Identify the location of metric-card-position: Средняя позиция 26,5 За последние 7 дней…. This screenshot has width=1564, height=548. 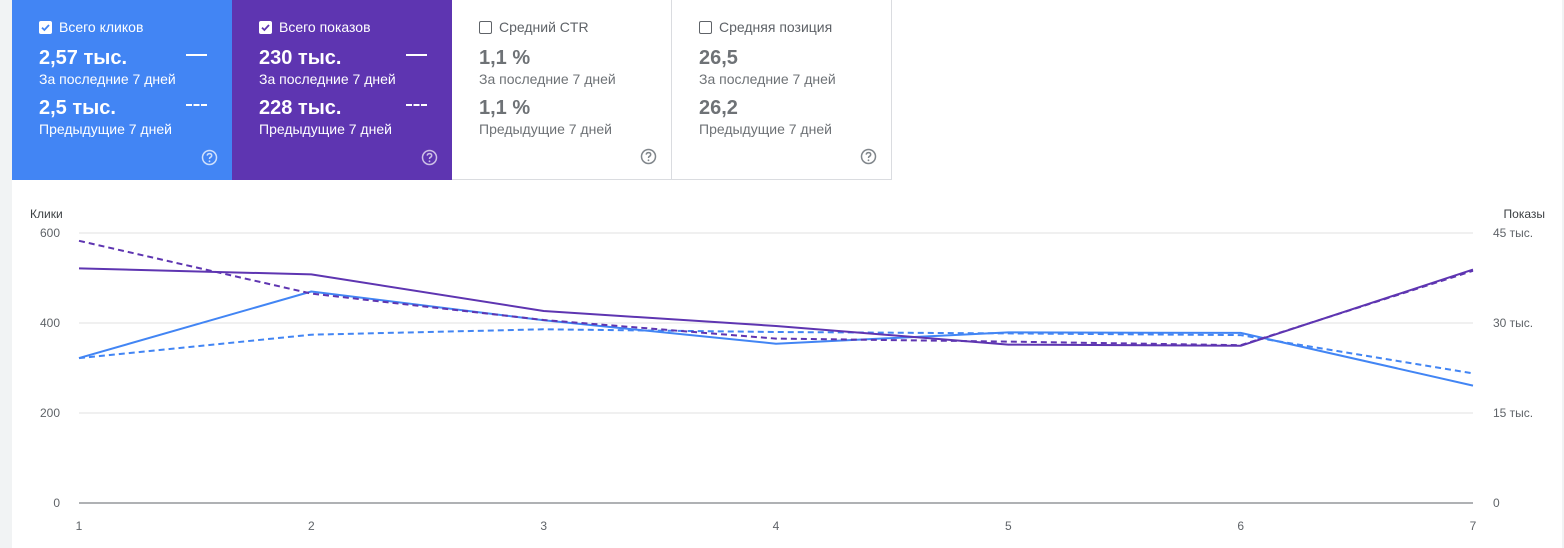
(782, 90).